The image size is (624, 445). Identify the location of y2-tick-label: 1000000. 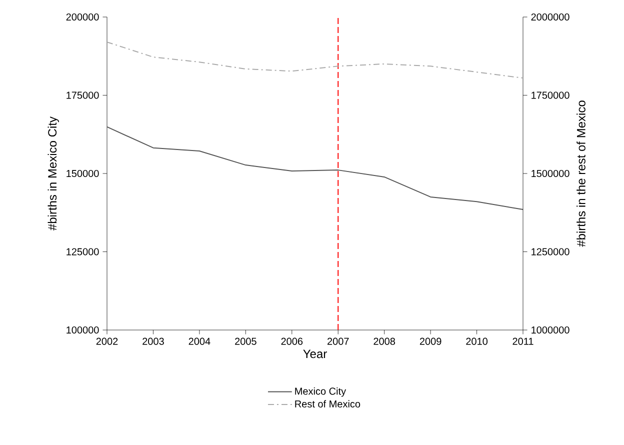
(551, 330).